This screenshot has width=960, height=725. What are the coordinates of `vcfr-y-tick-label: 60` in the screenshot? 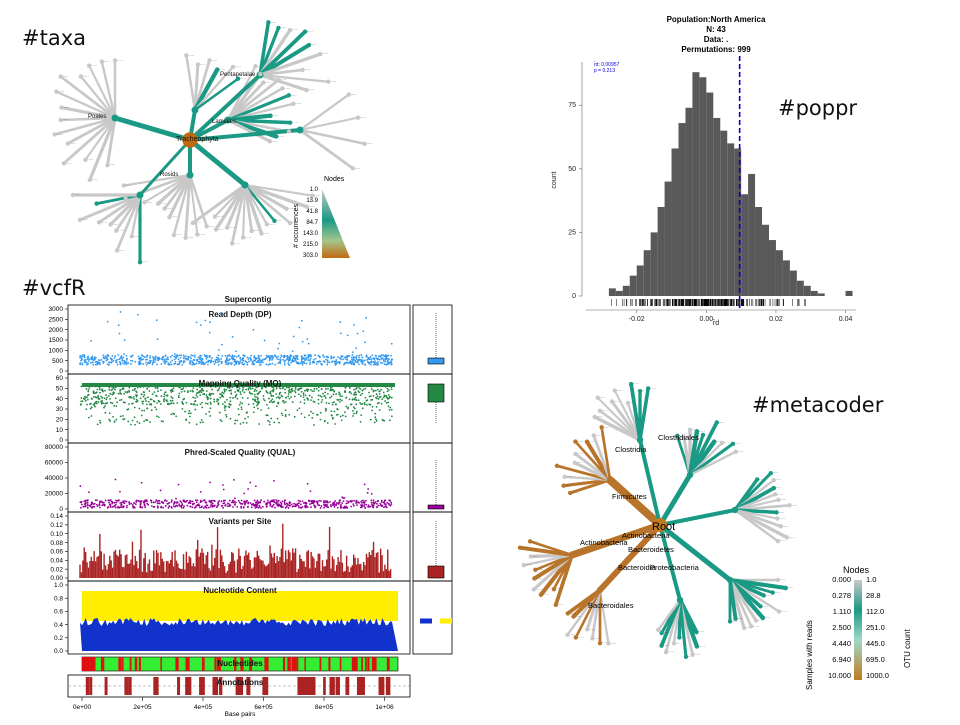 It's located at (60, 378).